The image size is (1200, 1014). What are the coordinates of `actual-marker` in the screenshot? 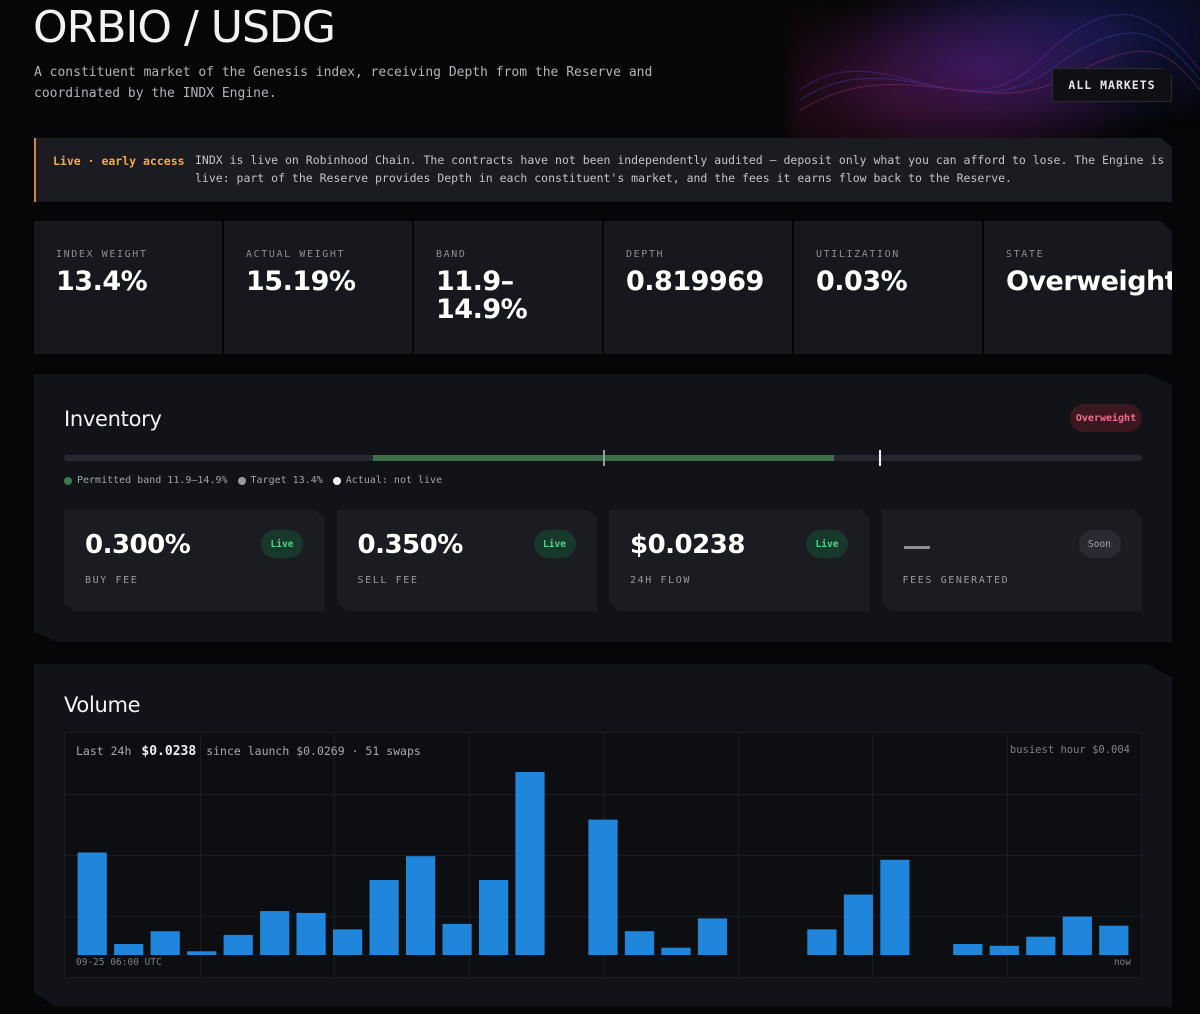 It's located at (880, 458).